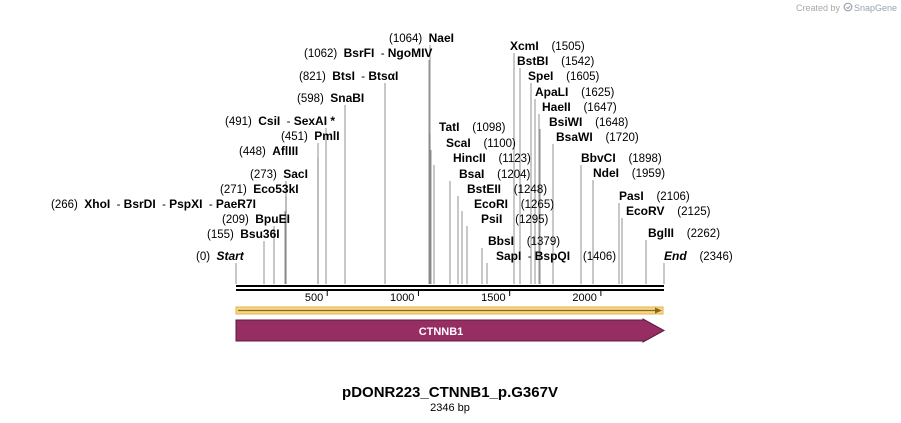 This screenshot has height=423, width=901. I want to click on enzyme-site: XcmI (1505), so click(547, 46).